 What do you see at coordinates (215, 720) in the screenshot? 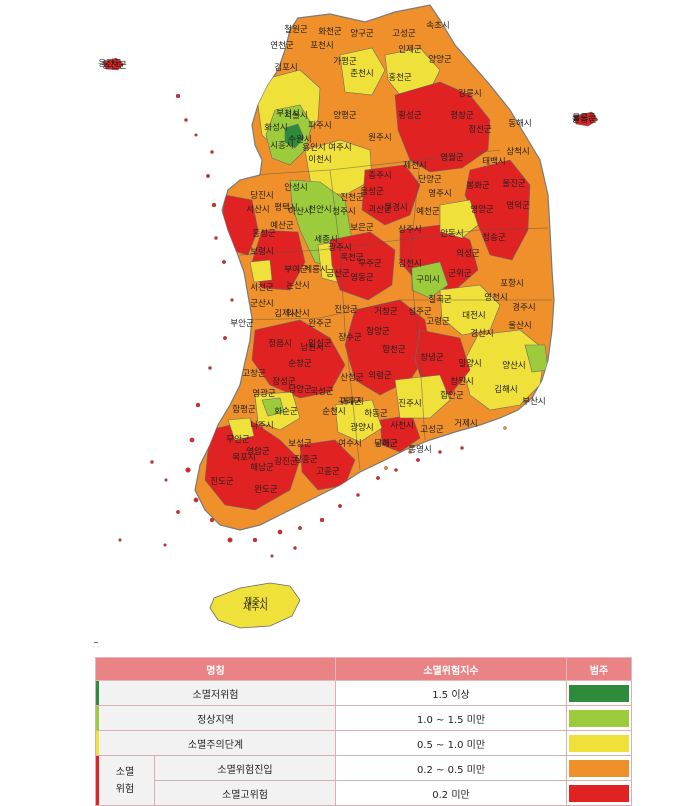
I see `legend-name: 정상지역` at bounding box center [215, 720].